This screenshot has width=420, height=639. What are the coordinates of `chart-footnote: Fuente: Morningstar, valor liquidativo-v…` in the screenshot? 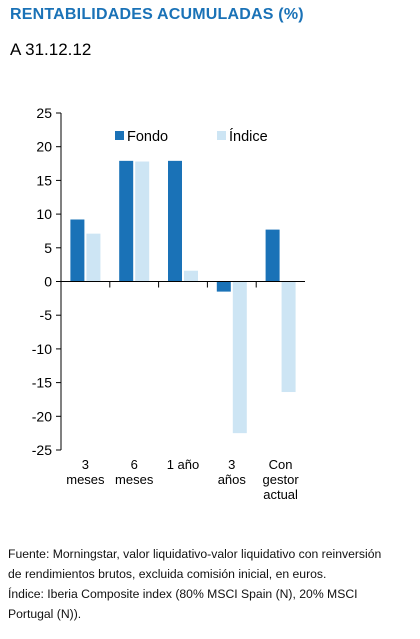 It's located at (210, 584).